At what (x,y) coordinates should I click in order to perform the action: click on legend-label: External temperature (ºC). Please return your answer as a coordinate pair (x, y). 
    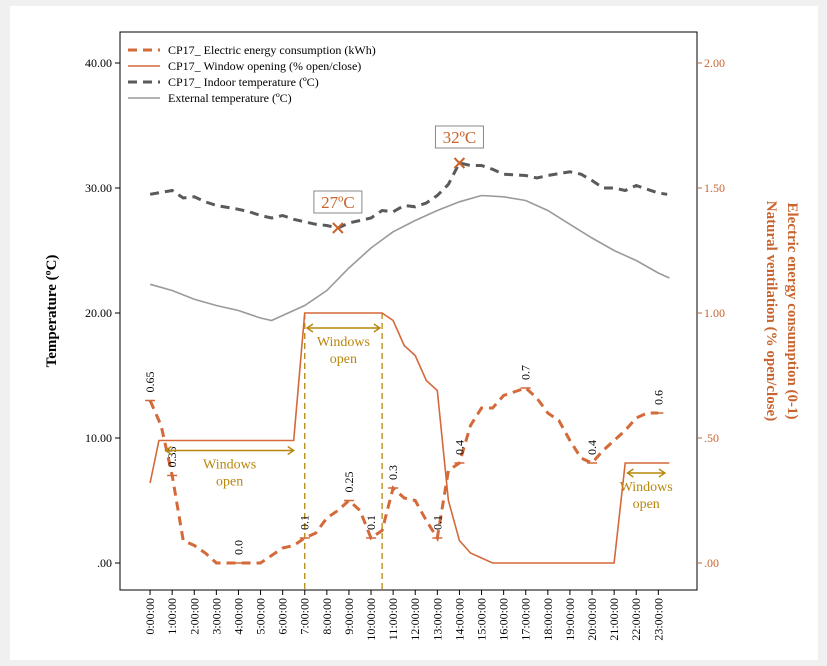
    Looking at the image, I should click on (230, 98).